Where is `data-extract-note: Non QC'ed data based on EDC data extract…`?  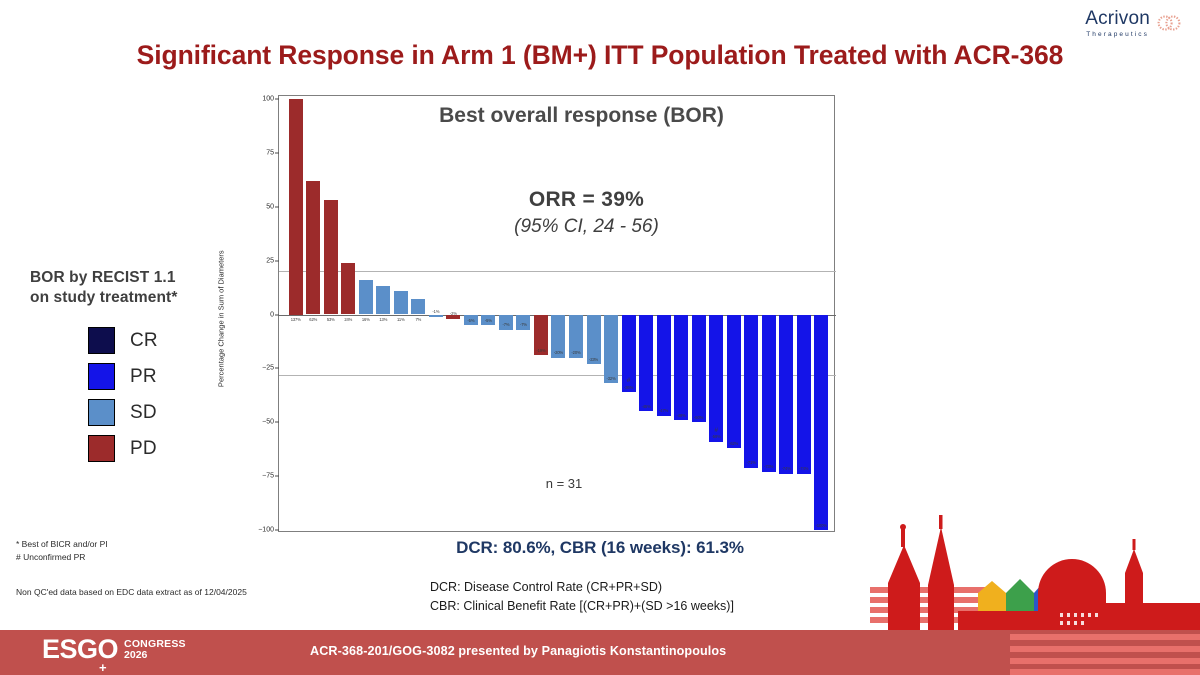
data-extract-note: Non QC'ed data based on EDC data extract… is located at coordinates (131, 592).